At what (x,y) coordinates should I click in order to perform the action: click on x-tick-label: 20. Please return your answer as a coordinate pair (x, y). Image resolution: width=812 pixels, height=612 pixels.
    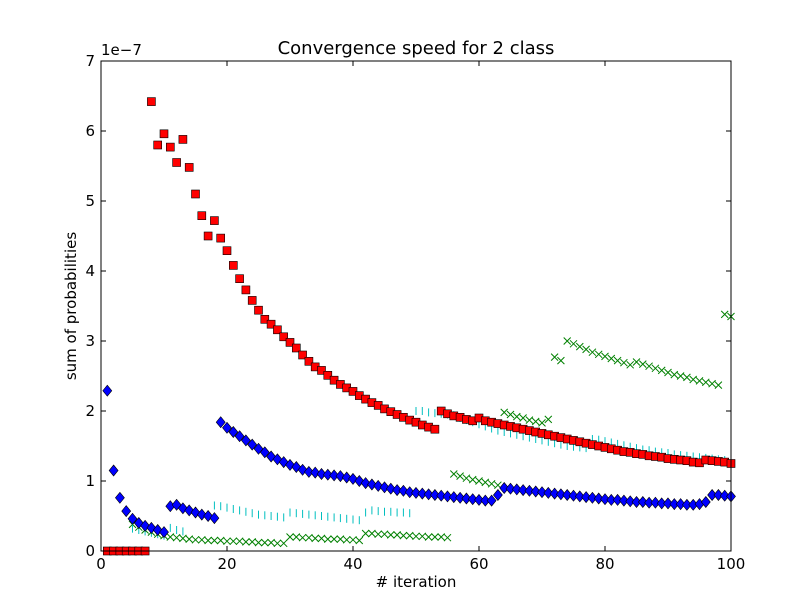
    Looking at the image, I should click on (226, 564).